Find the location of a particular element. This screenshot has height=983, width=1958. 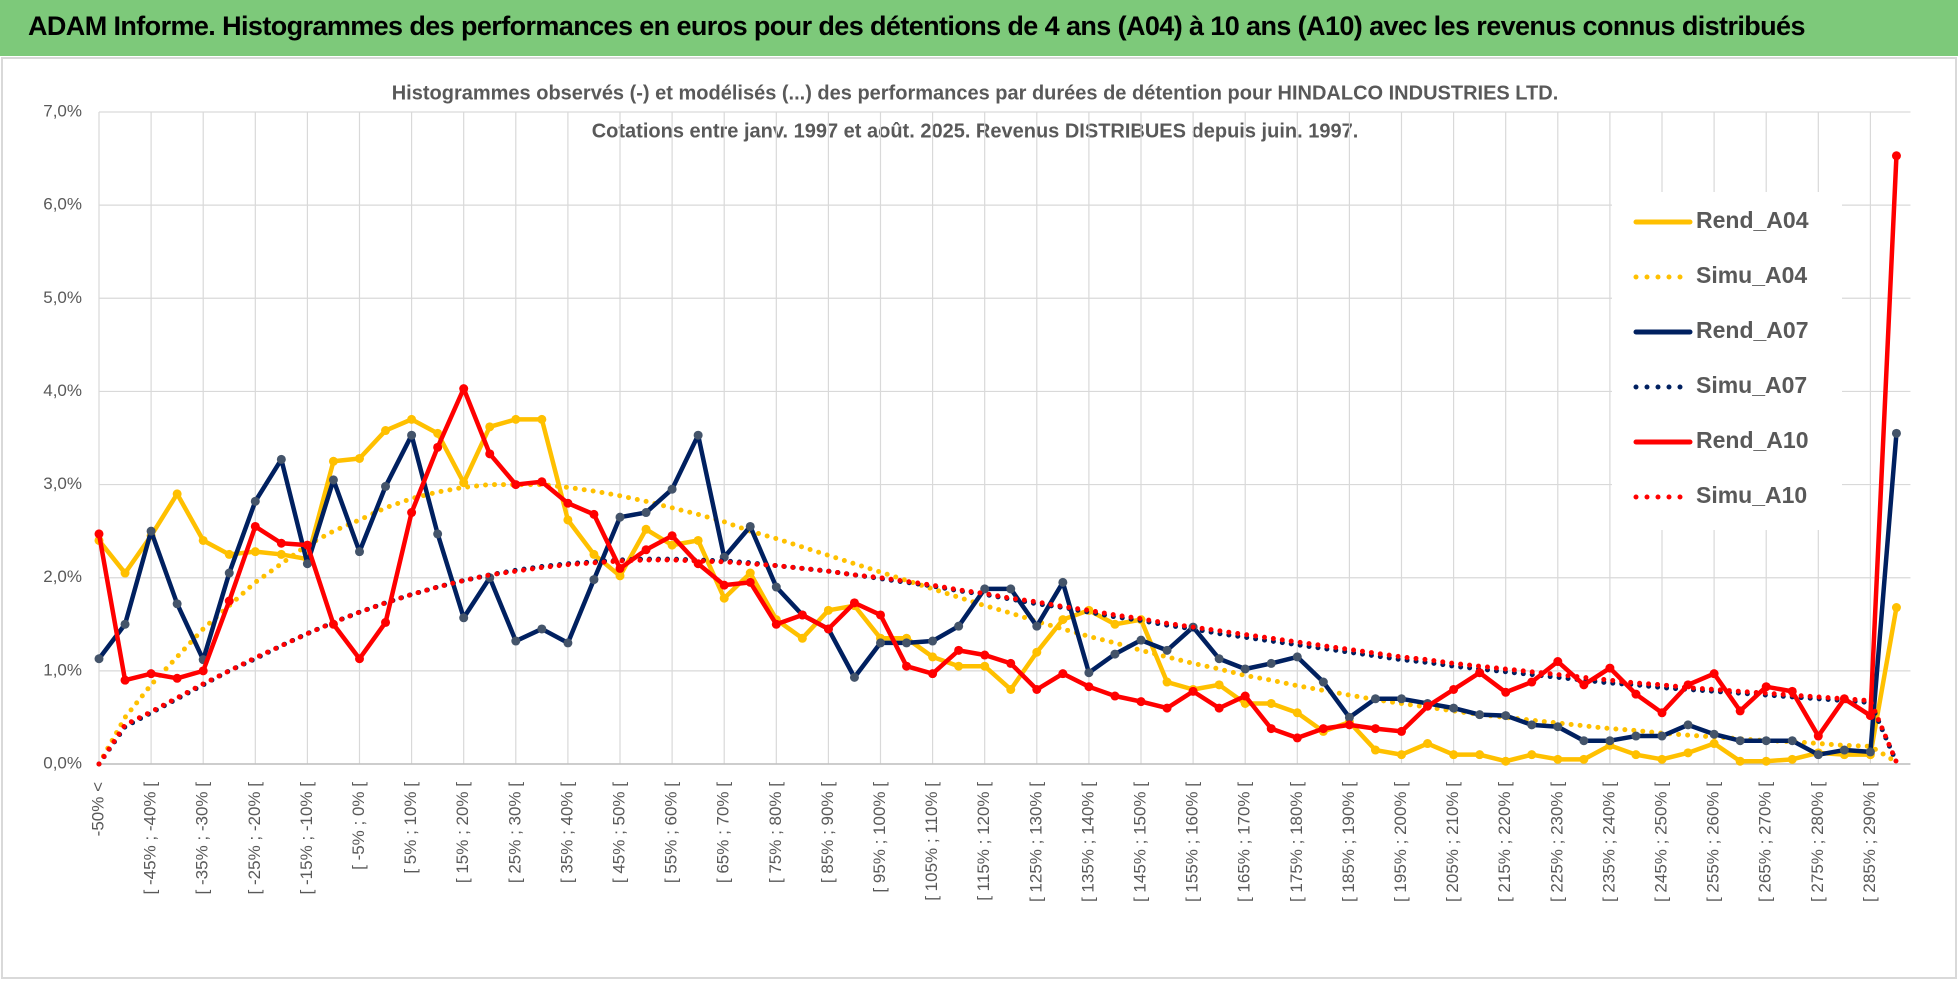

x-tick-label: [ 65% ; 70% [ is located at coordinates (723, 832).